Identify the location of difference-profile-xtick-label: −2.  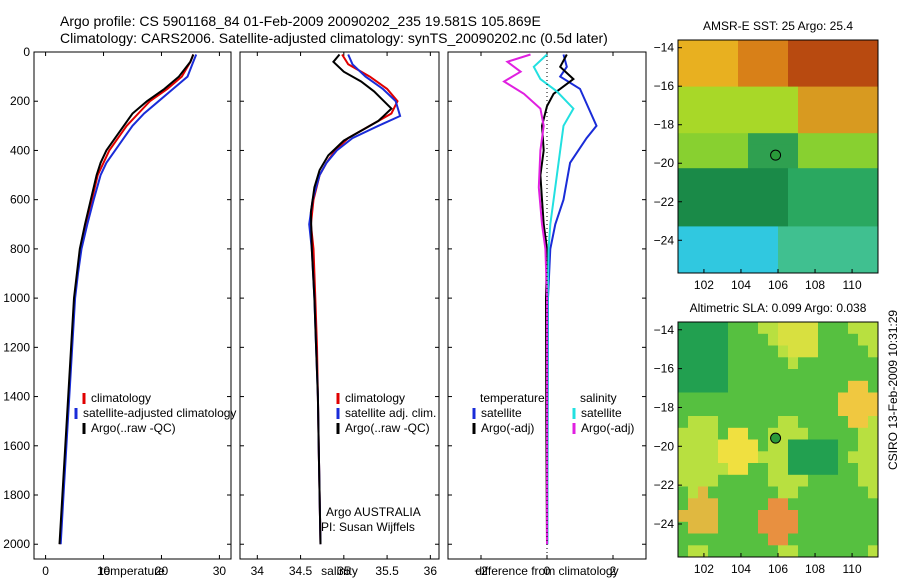
(481, 571).